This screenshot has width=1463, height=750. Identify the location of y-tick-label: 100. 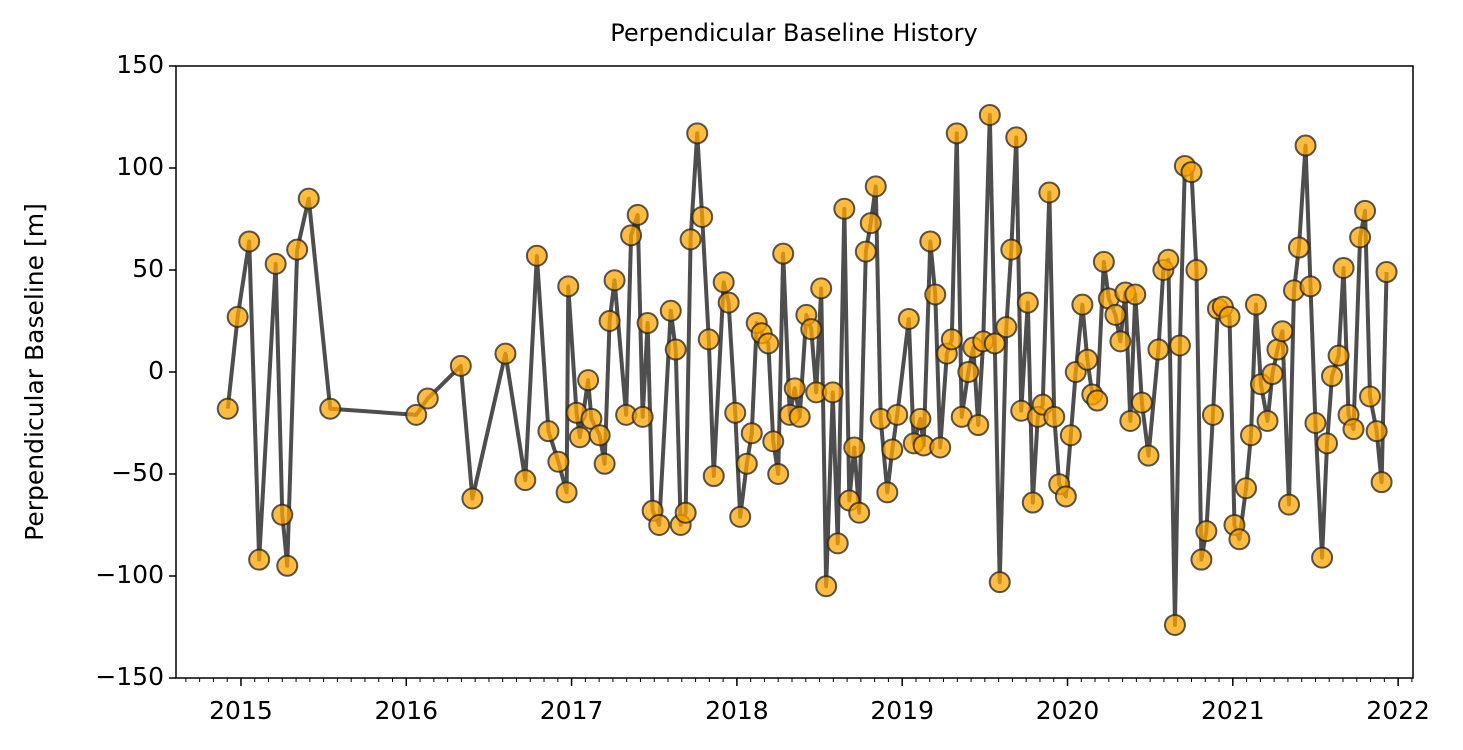
(140, 166).